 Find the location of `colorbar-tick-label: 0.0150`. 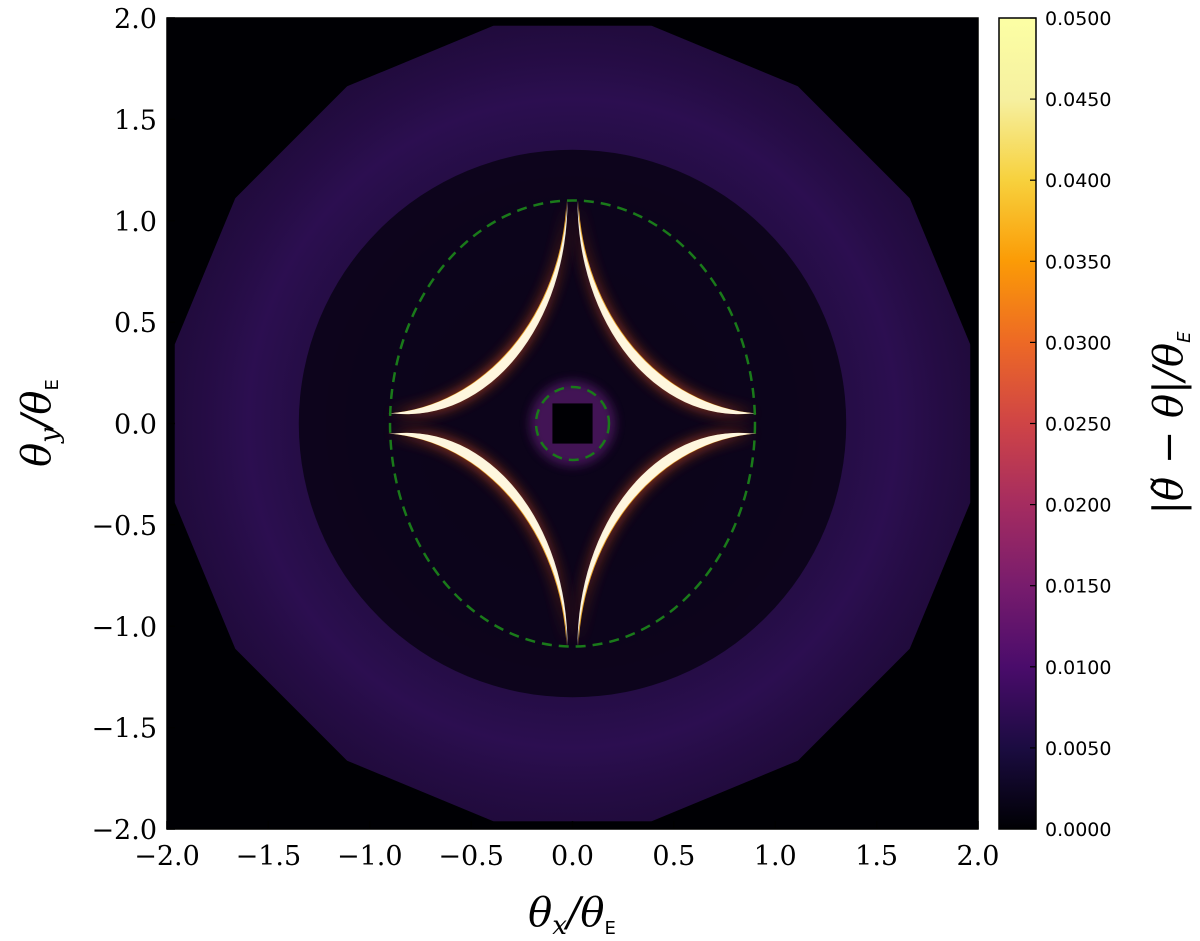

colorbar-tick-label: 0.0150 is located at coordinates (1078, 587).